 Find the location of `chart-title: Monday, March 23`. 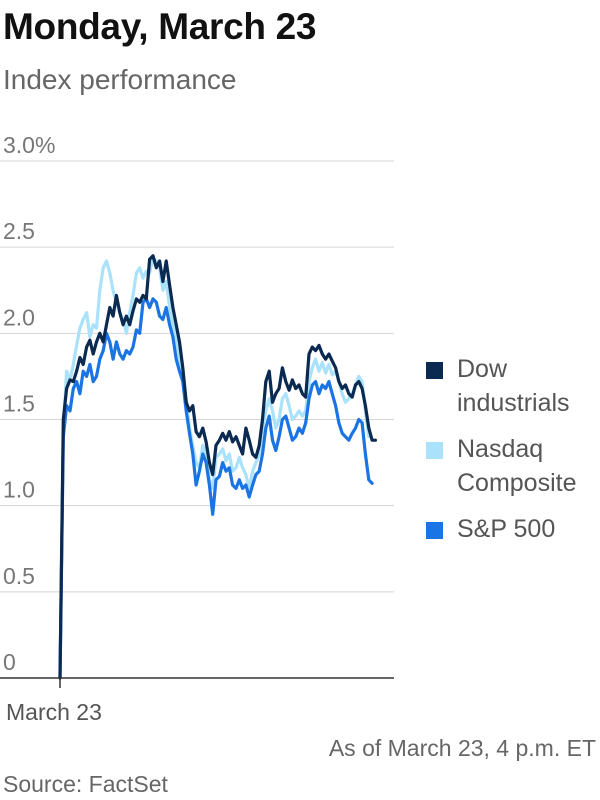

chart-title: Monday, March 23 is located at coordinates (160, 26).